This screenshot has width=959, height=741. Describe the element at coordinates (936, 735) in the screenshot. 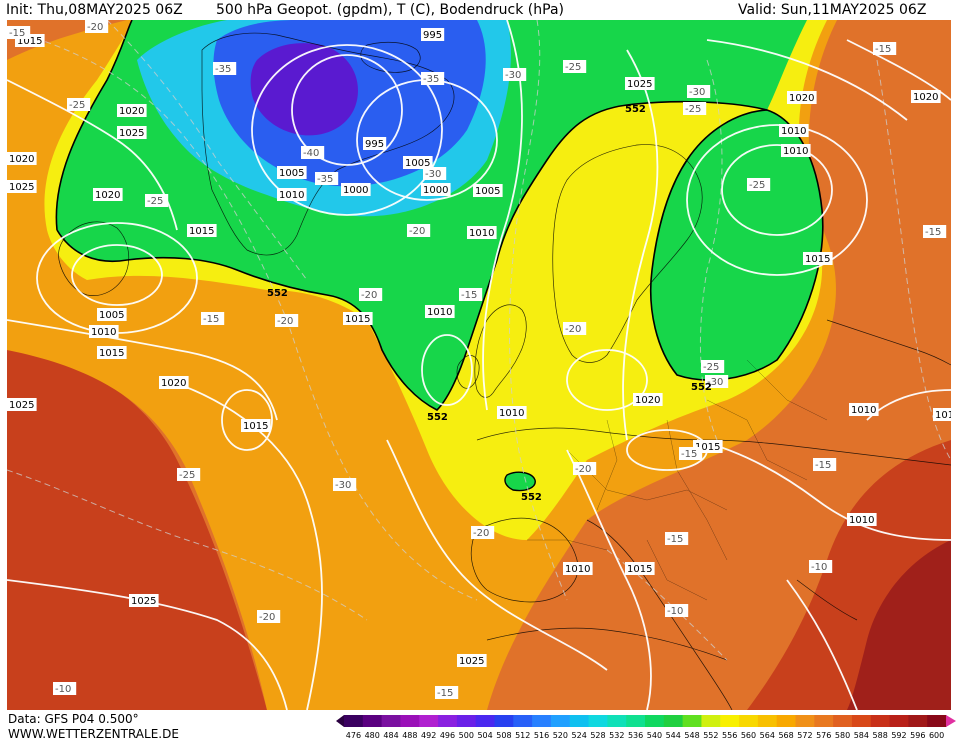

I see `scale-tick-label: 600` at that location.